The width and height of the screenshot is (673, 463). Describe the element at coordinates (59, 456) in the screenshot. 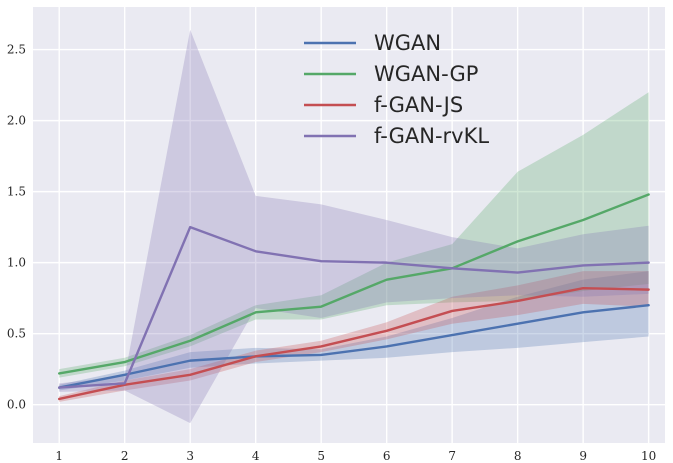

I see `x-tick-label: 1` at that location.